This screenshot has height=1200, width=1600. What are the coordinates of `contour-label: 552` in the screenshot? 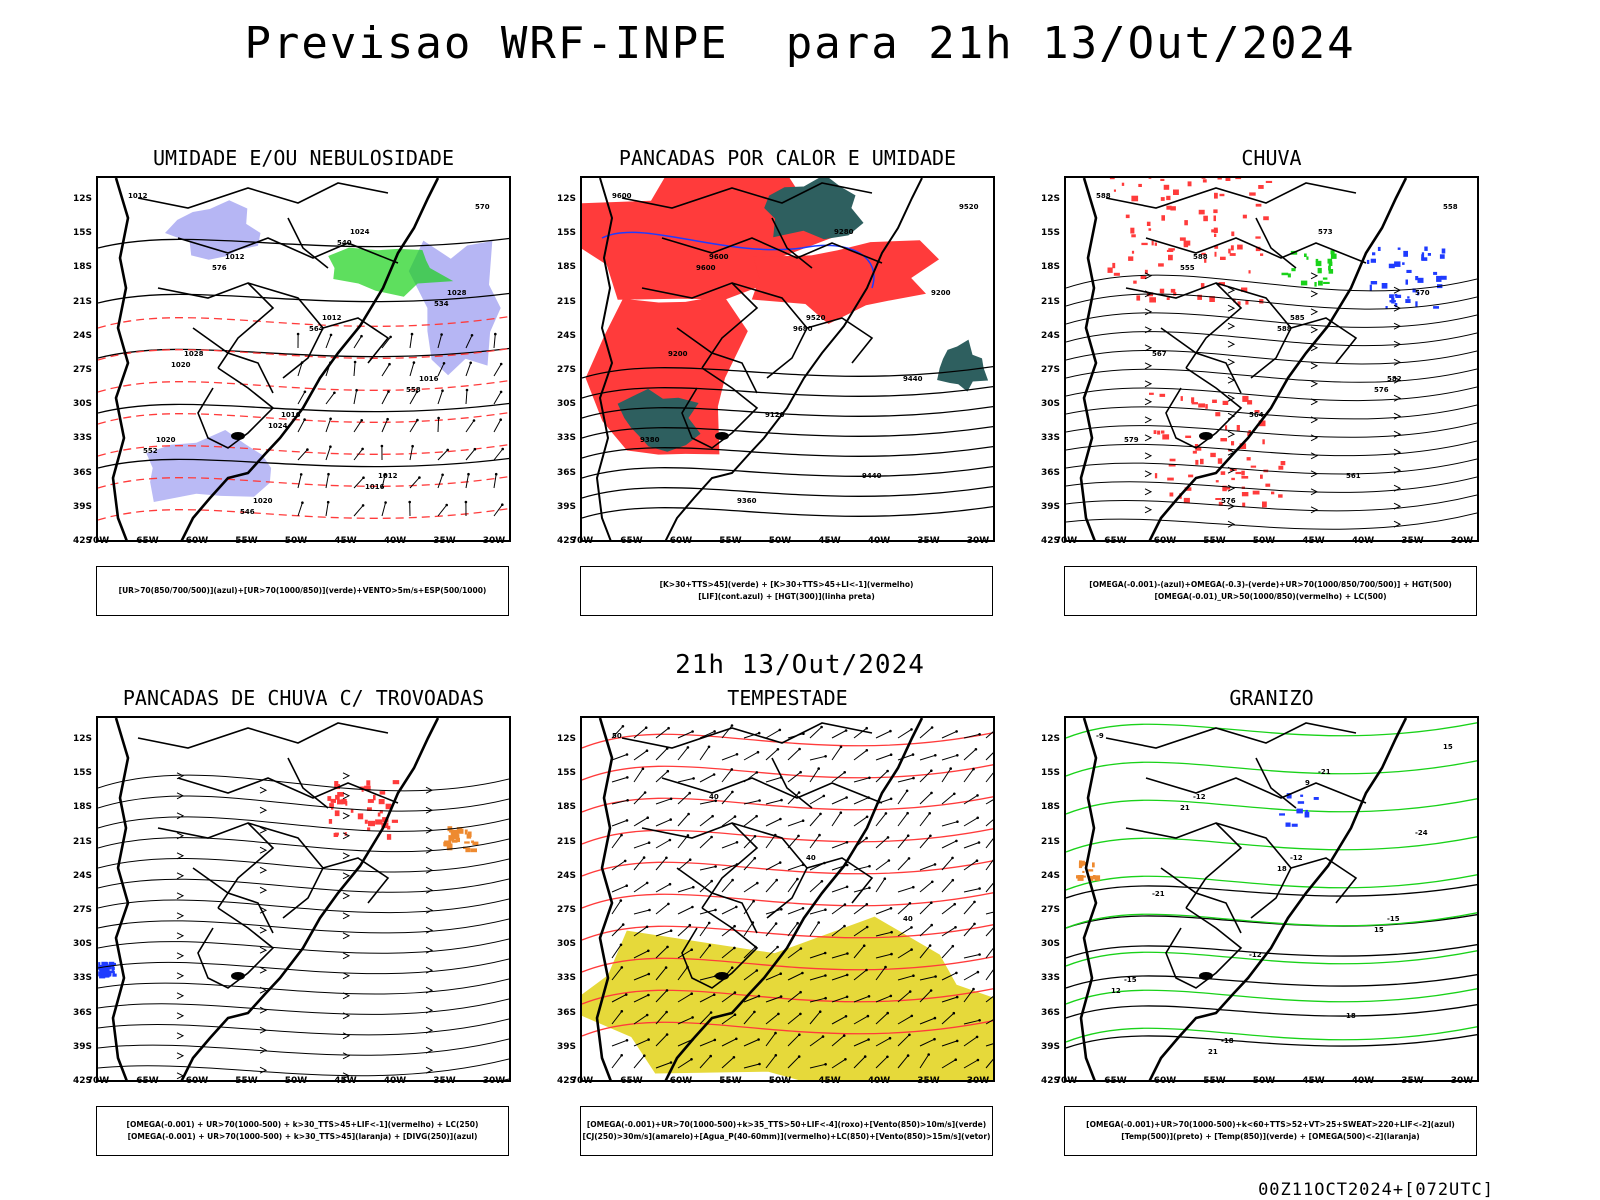 It's located at (150, 451).